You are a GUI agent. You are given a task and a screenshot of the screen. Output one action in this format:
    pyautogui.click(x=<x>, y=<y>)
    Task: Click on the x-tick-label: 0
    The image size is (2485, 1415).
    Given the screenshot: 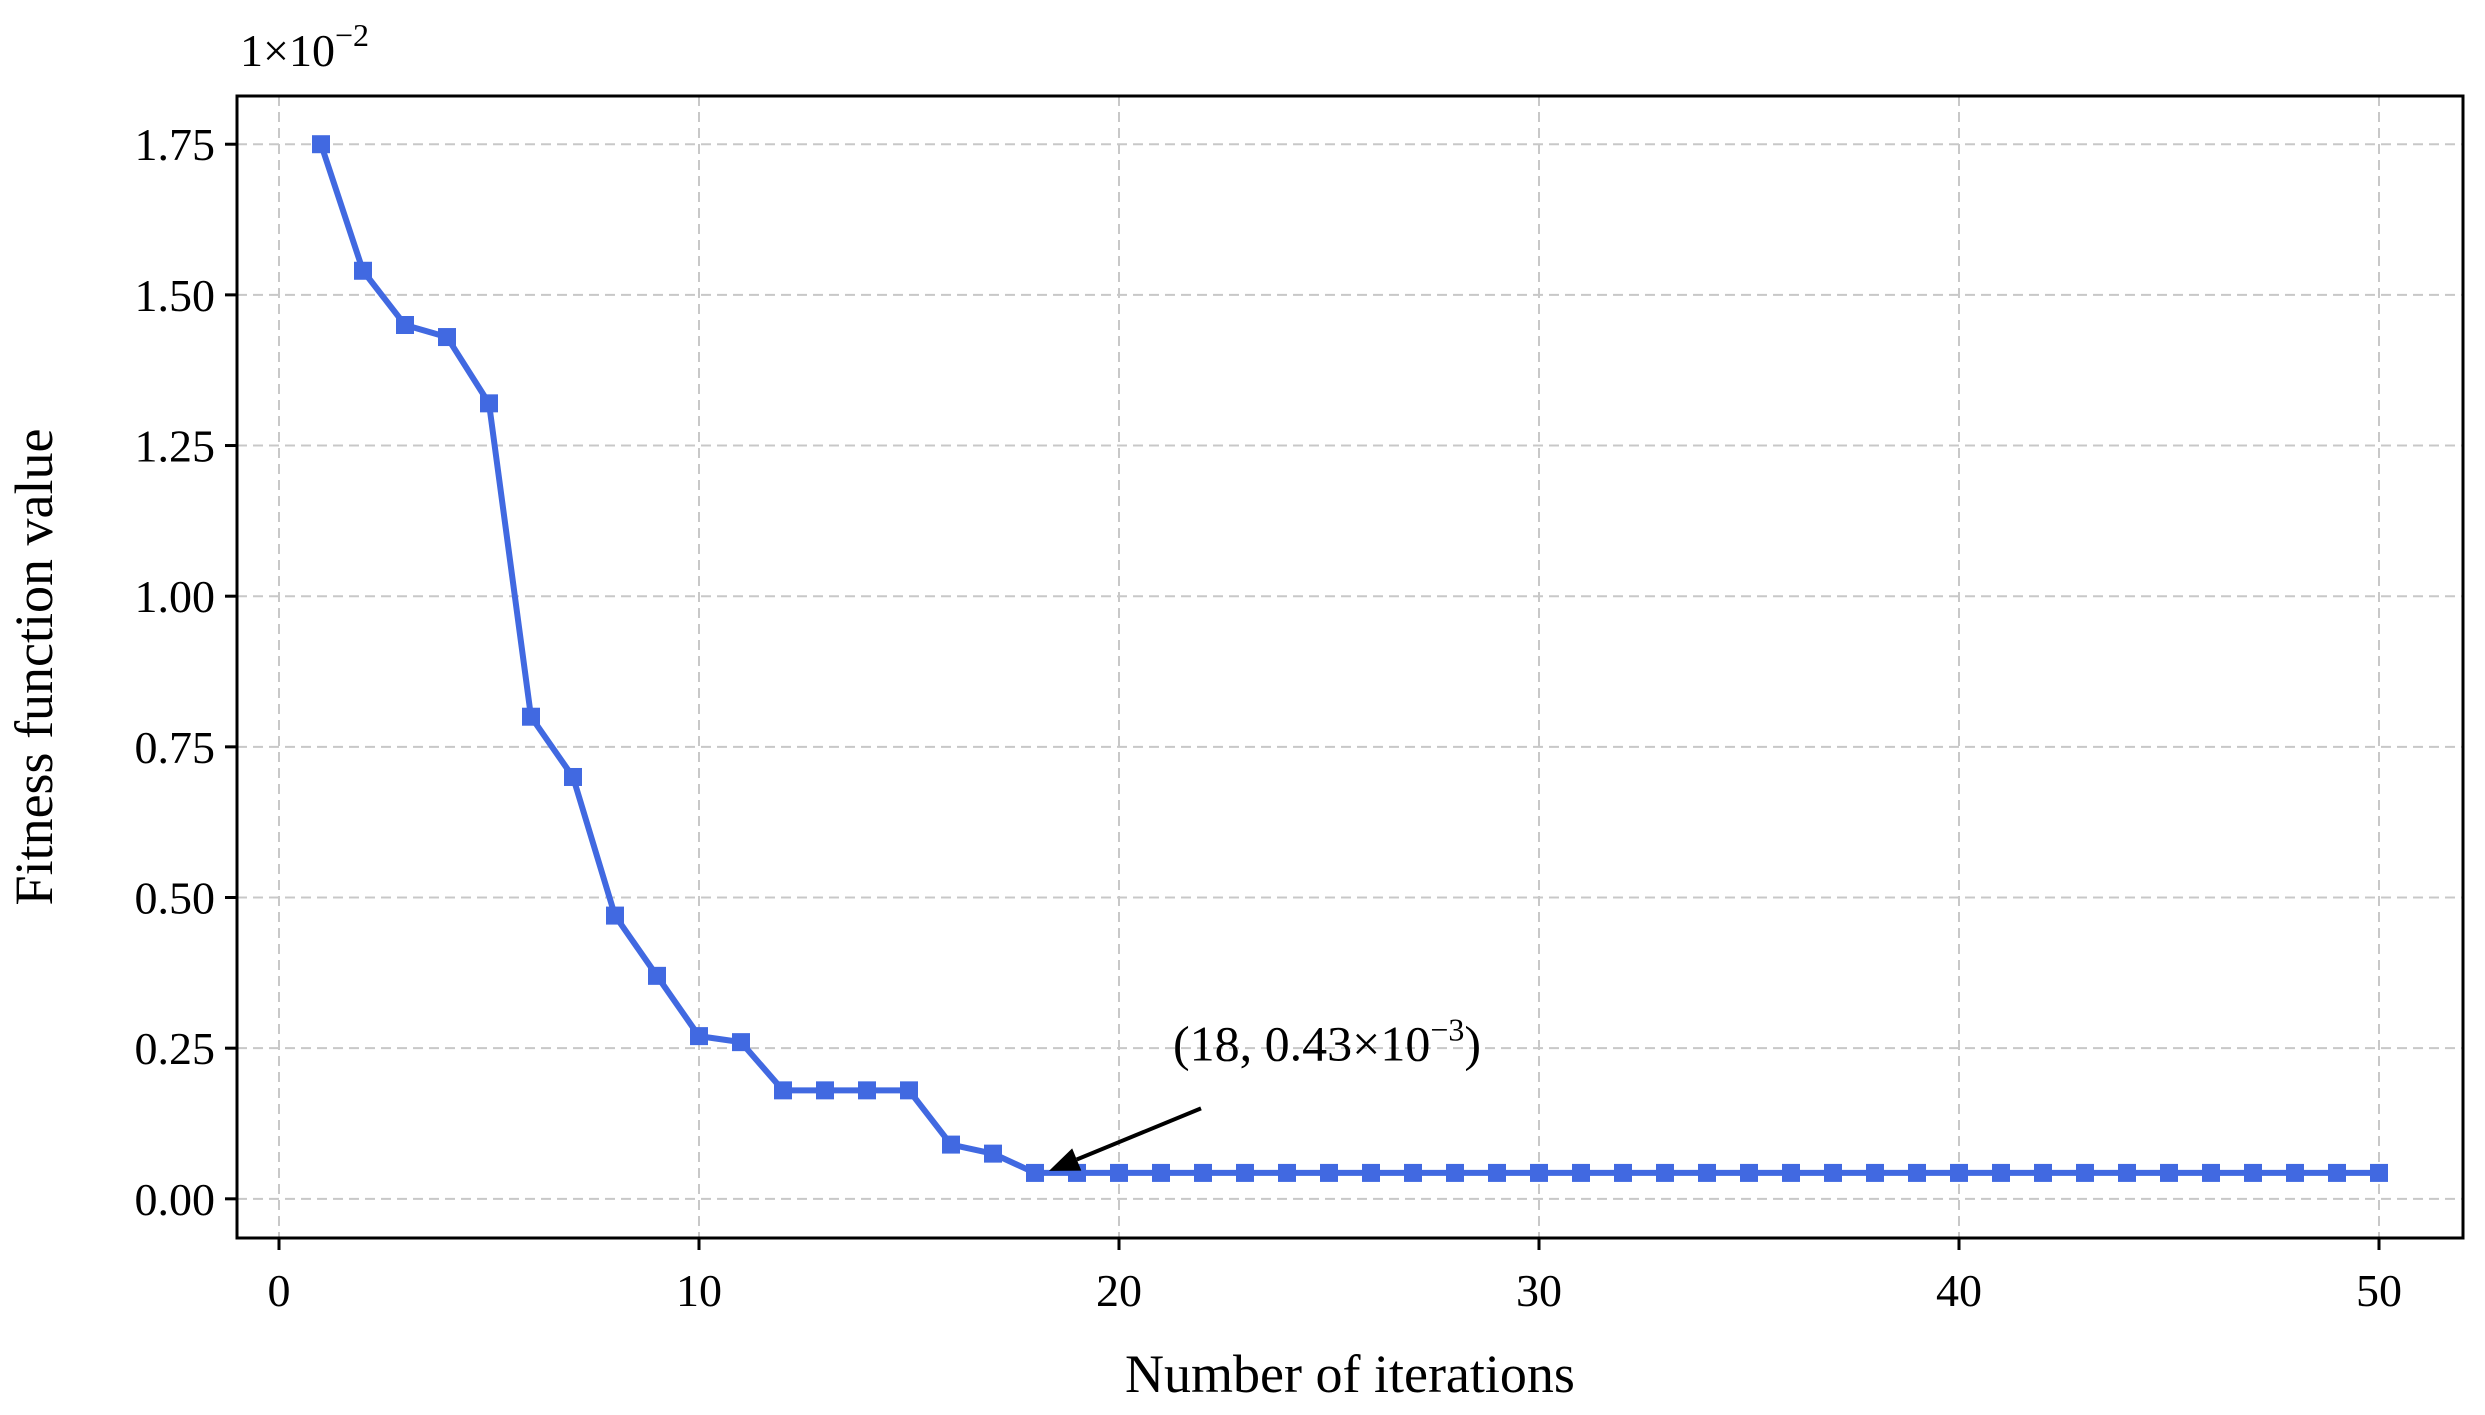 What is the action you would take?
    pyautogui.click(x=279, y=1290)
    